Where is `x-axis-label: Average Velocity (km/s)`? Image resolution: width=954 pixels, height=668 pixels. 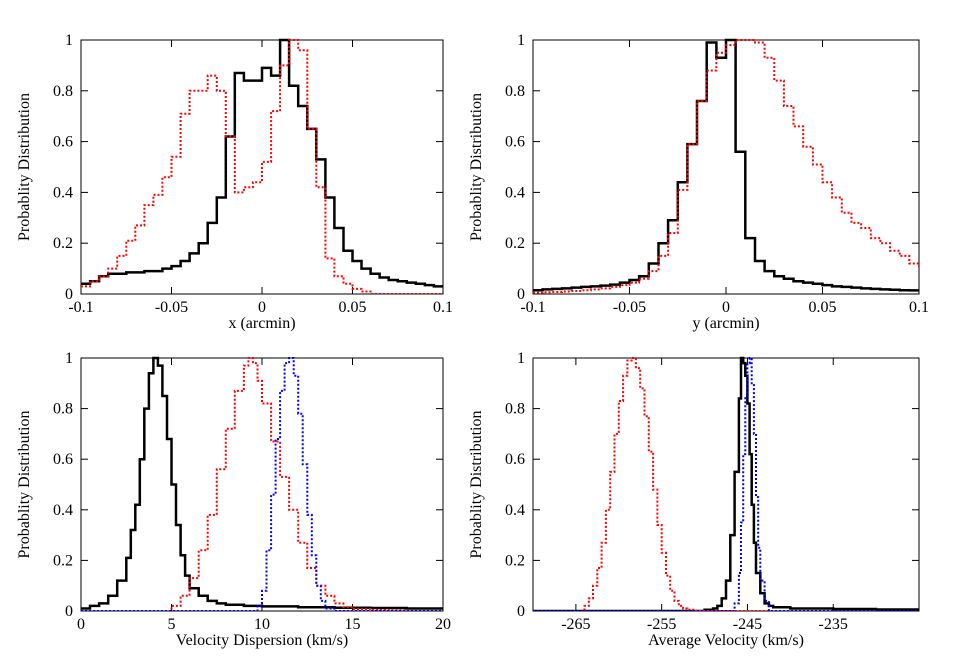 x-axis-label: Average Velocity (km/s) is located at coordinates (726, 640).